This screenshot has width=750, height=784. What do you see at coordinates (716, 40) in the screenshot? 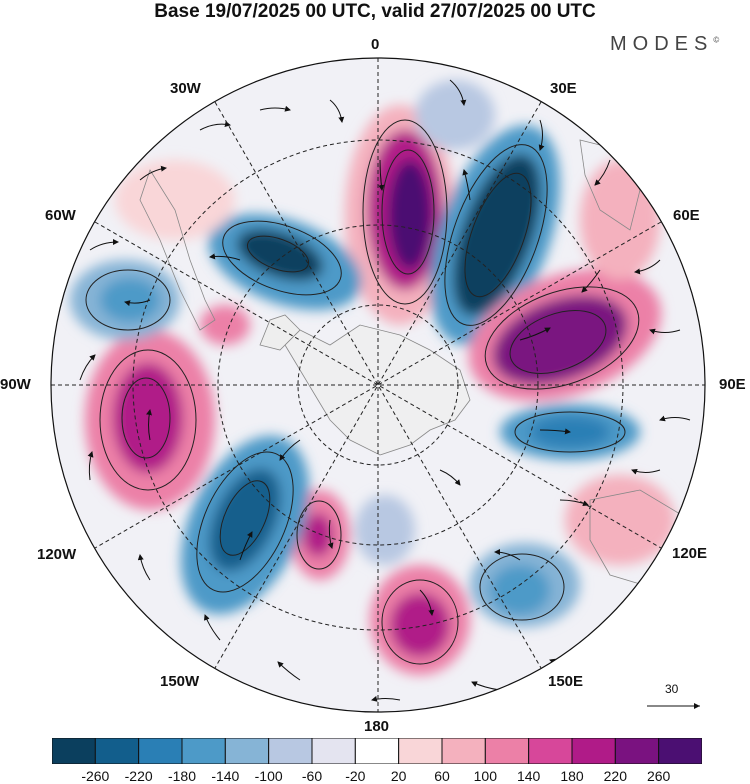
I see `brand-mark: ©` at bounding box center [716, 40].